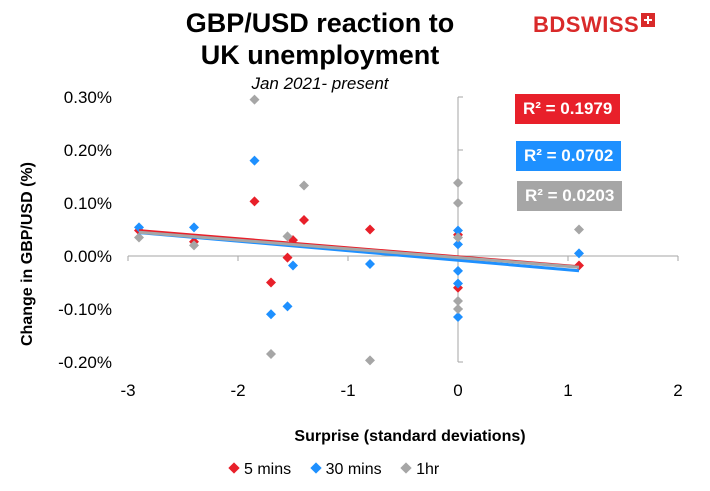  I want to click on r2-label-1hr: R² = 0.0203, so click(570, 196).